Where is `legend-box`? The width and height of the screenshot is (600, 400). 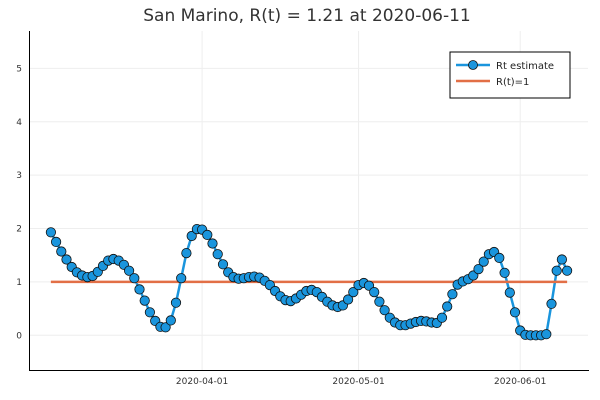 legend-box is located at coordinates (510, 75).